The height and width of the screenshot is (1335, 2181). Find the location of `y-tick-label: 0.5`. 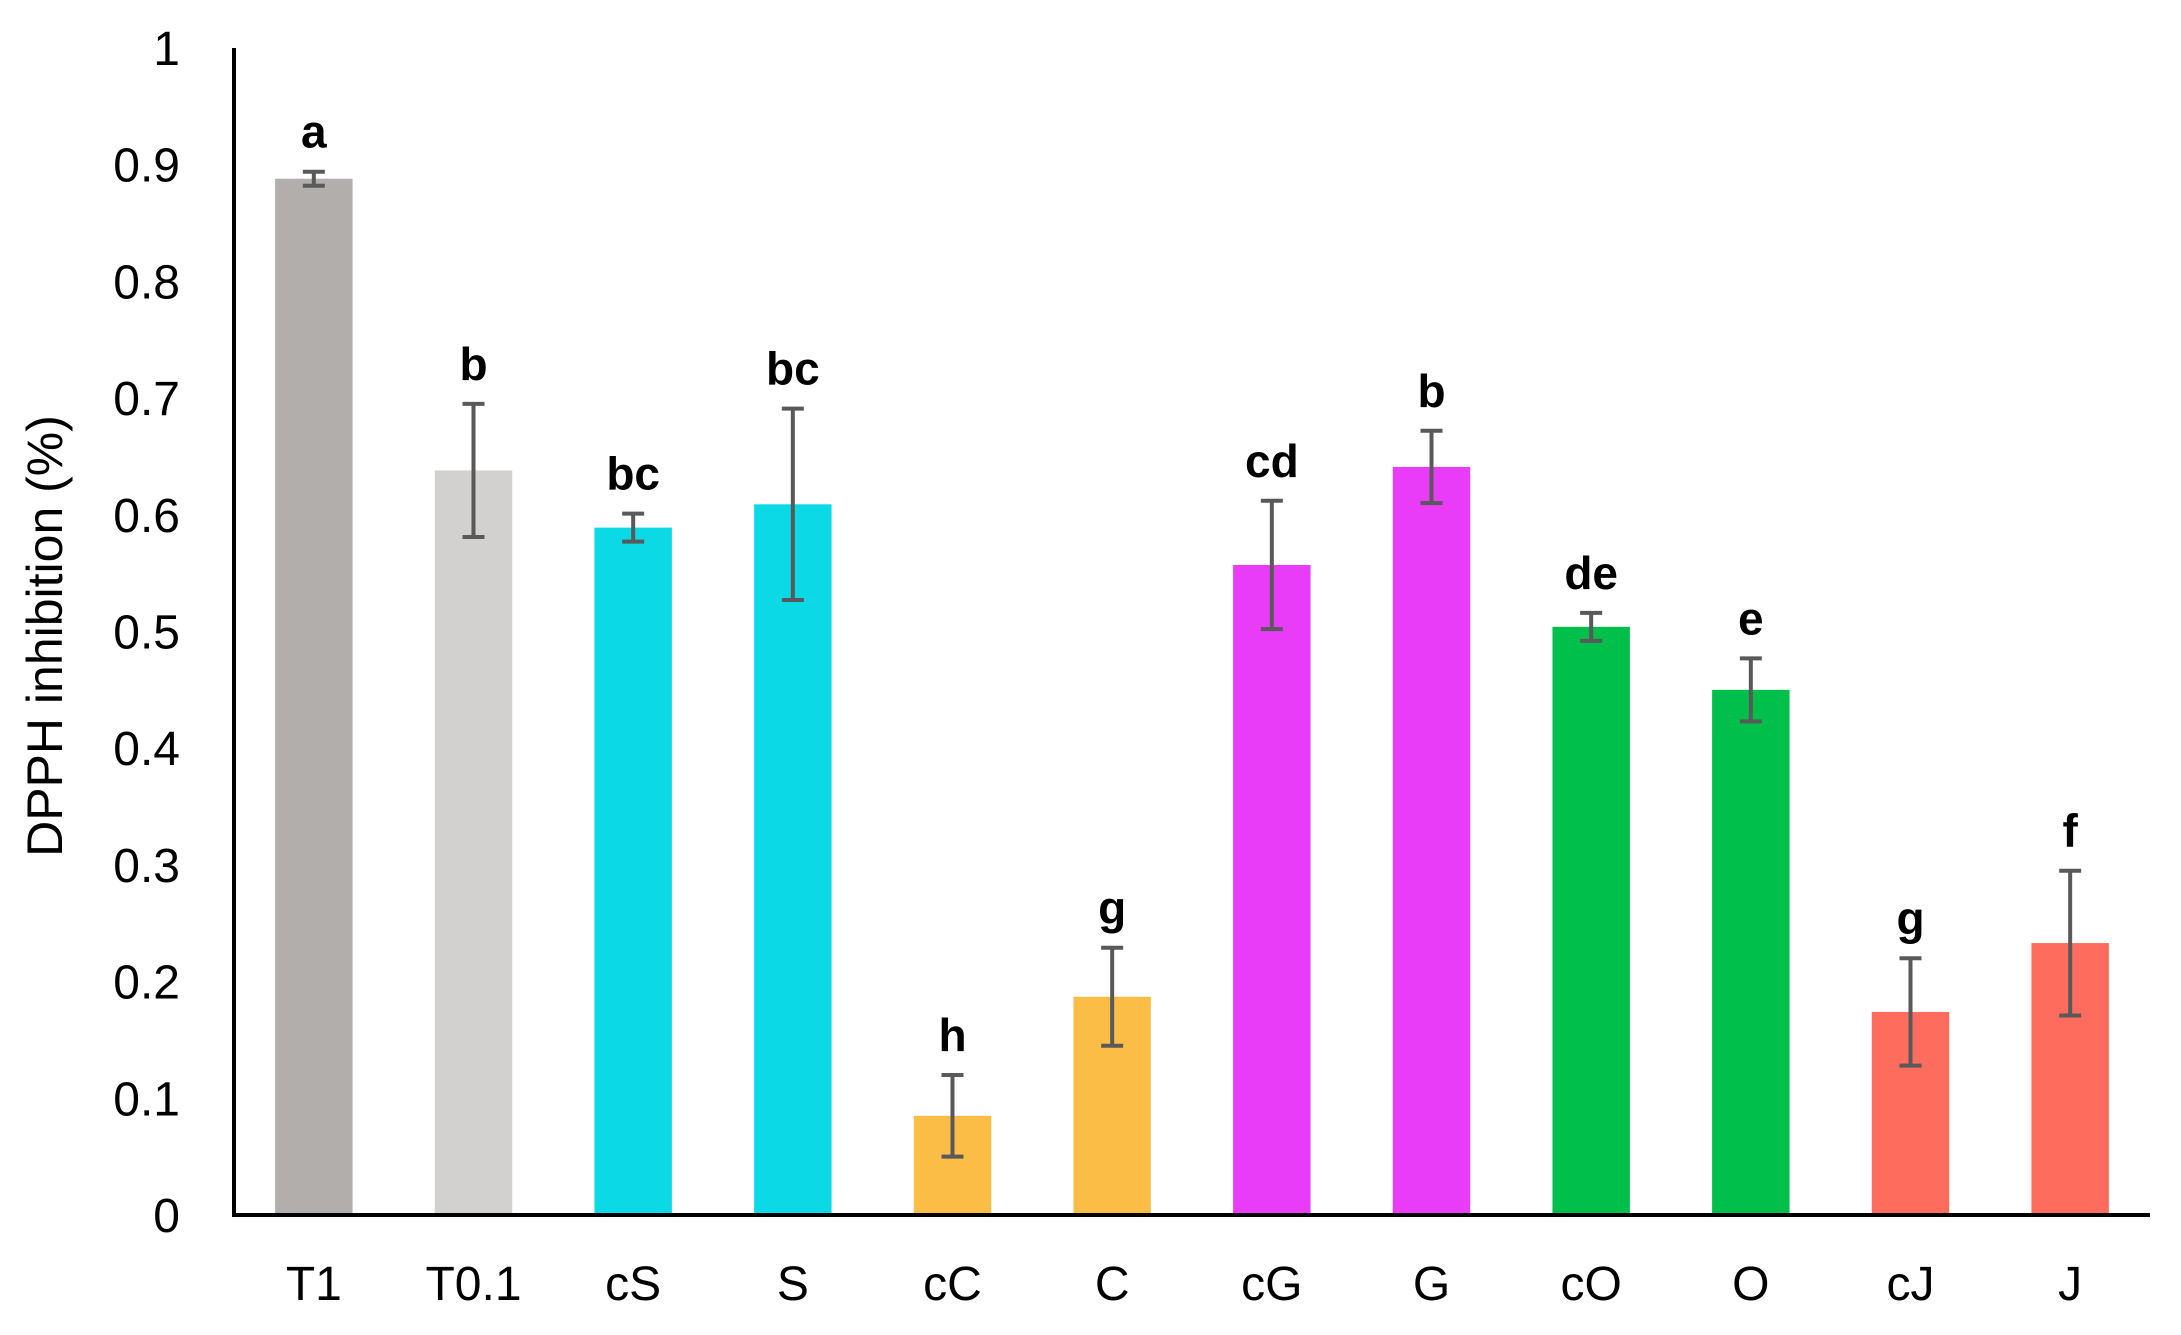

y-tick-label: 0.5 is located at coordinates (146, 633).